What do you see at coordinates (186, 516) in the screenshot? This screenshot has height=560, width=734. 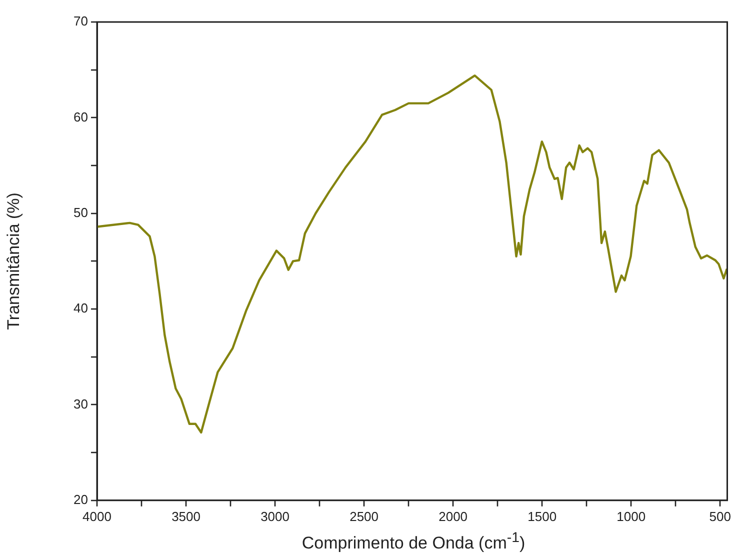 I see `x-tick-label: 3500` at bounding box center [186, 516].